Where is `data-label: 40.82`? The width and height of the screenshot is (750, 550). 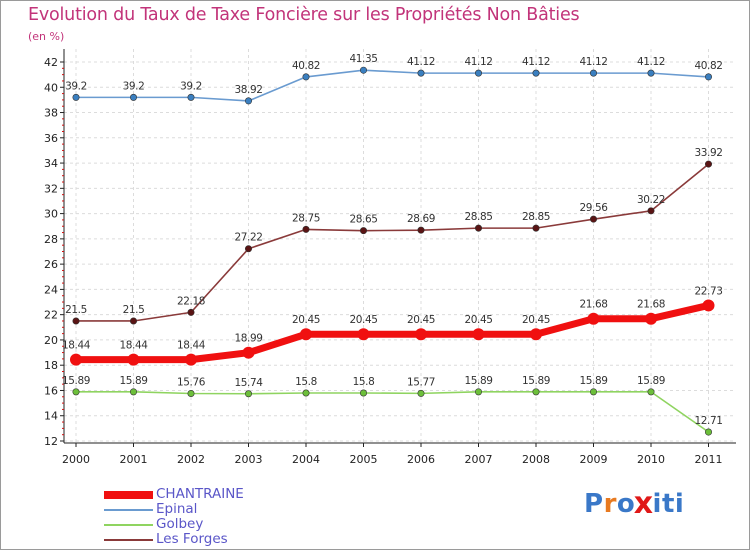
data-label: 40.82 is located at coordinates (708, 66).